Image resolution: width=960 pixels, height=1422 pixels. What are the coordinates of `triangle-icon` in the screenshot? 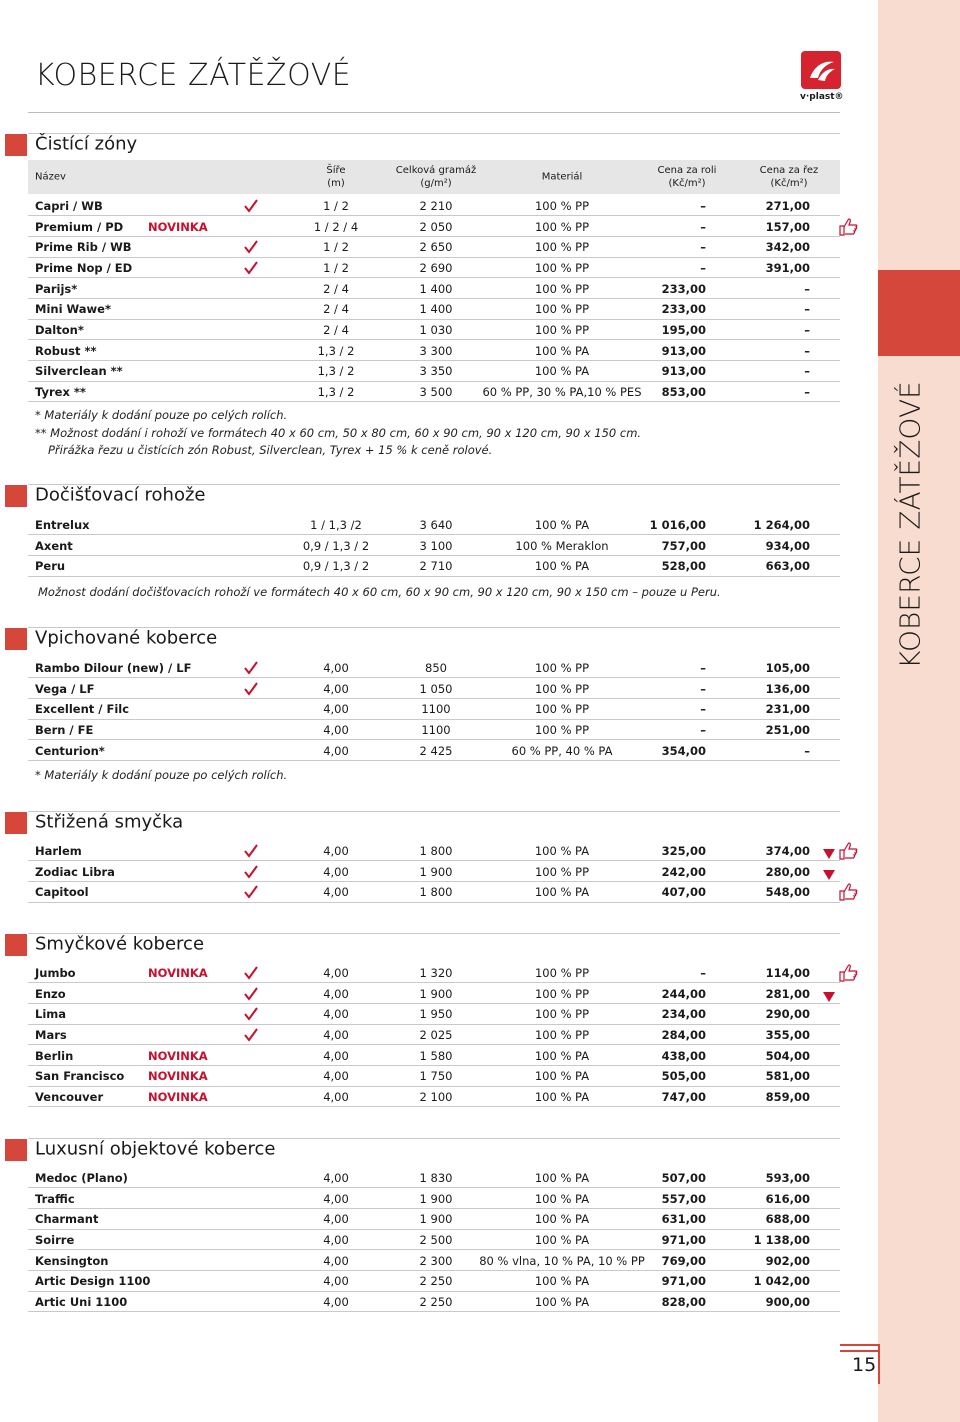 It's located at (829, 873).